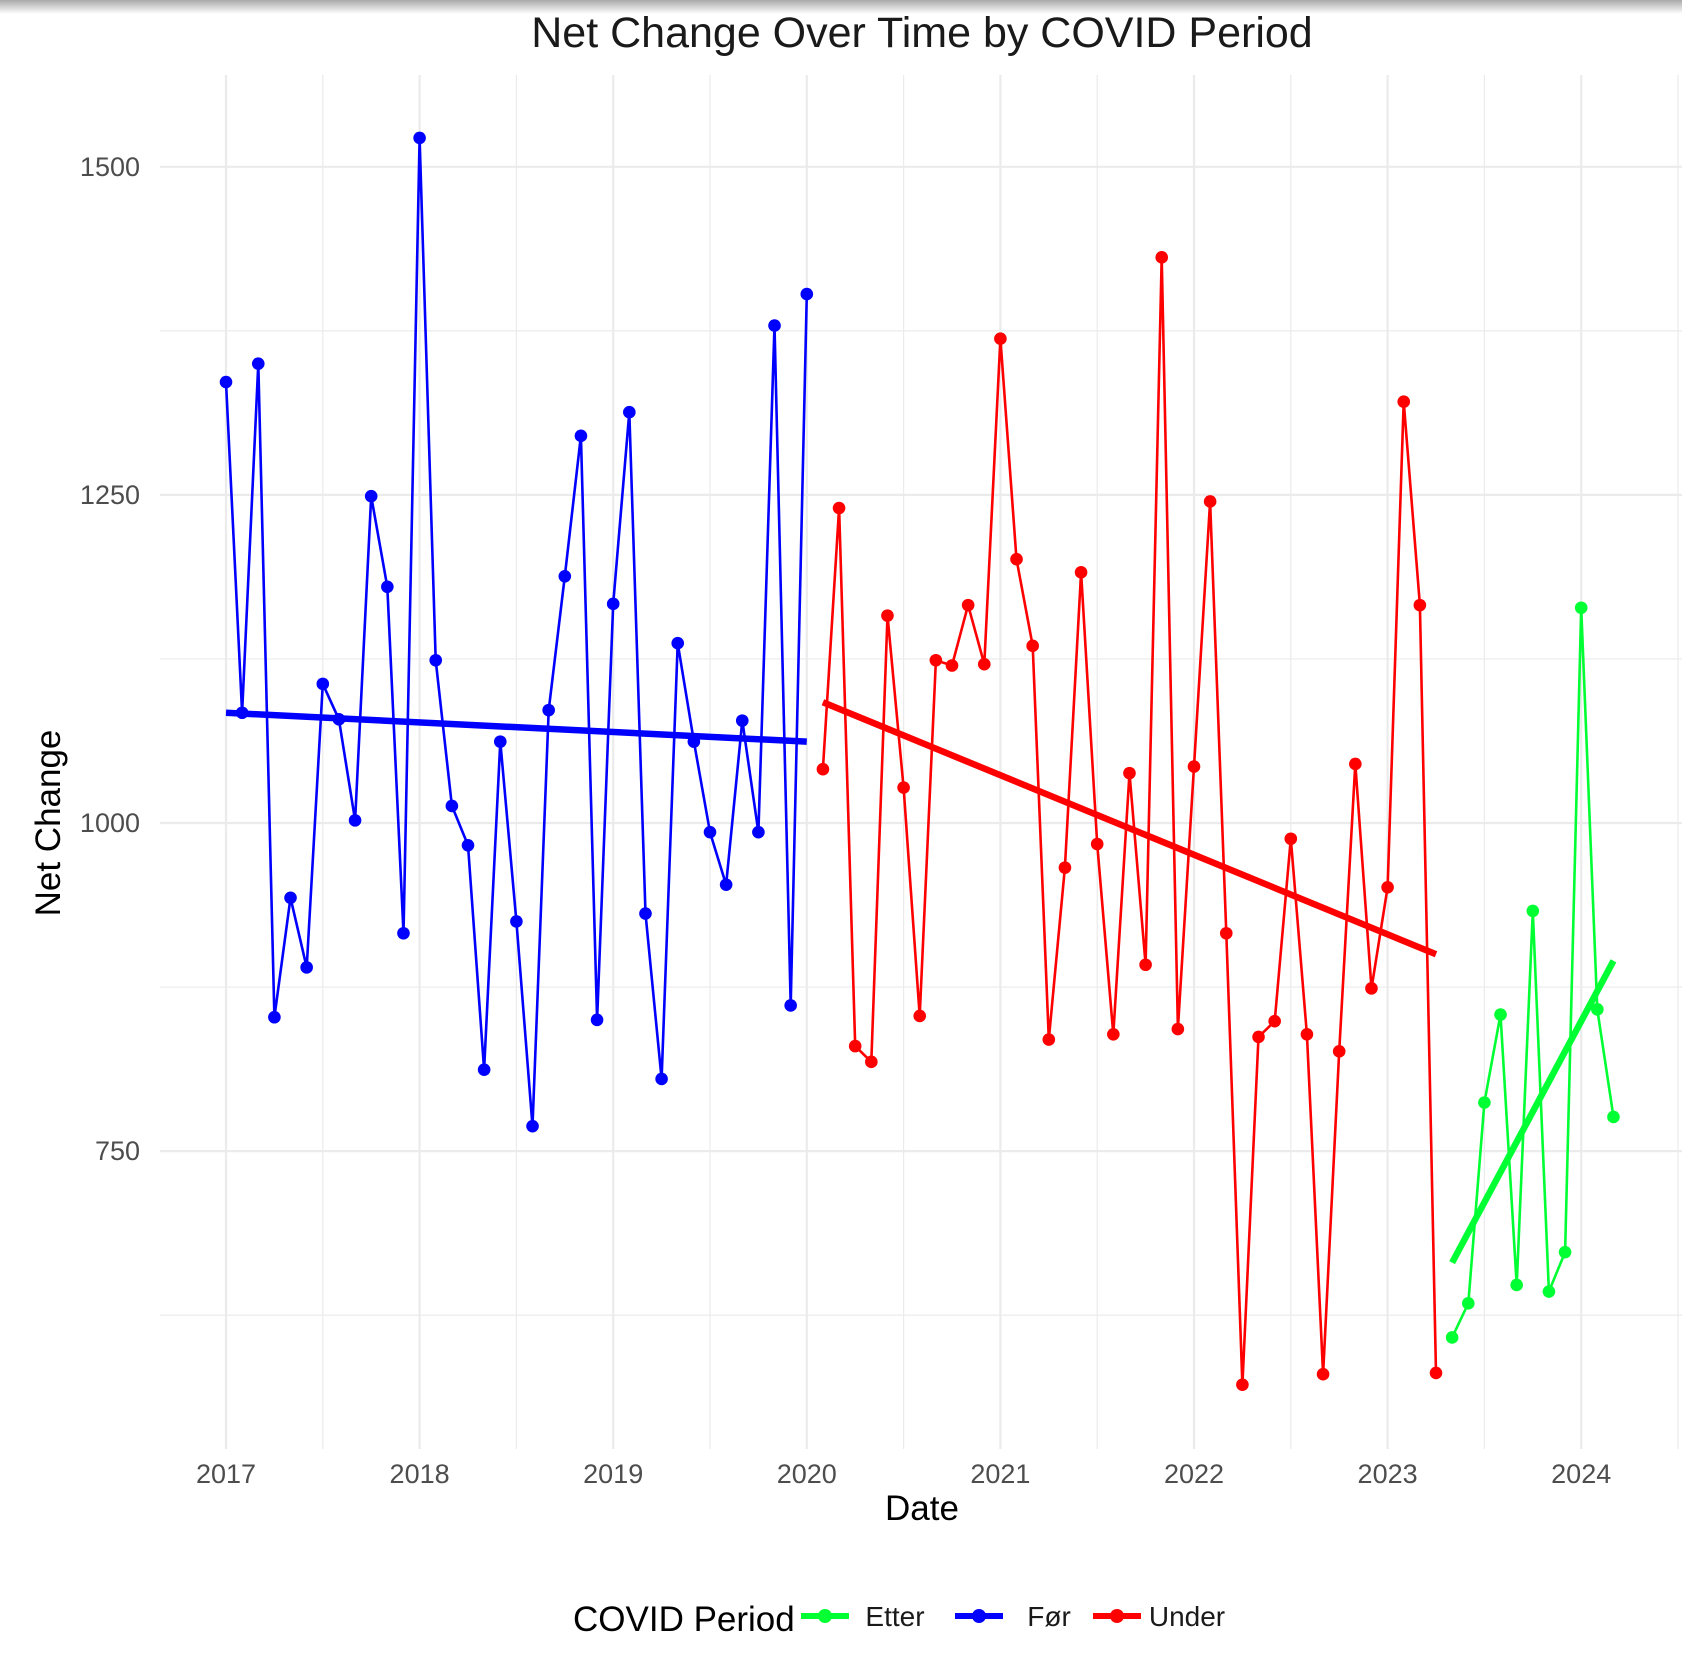 The width and height of the screenshot is (1682, 1674). What do you see at coordinates (1049, 1616) in the screenshot?
I see `legend-label-f-r: Før` at bounding box center [1049, 1616].